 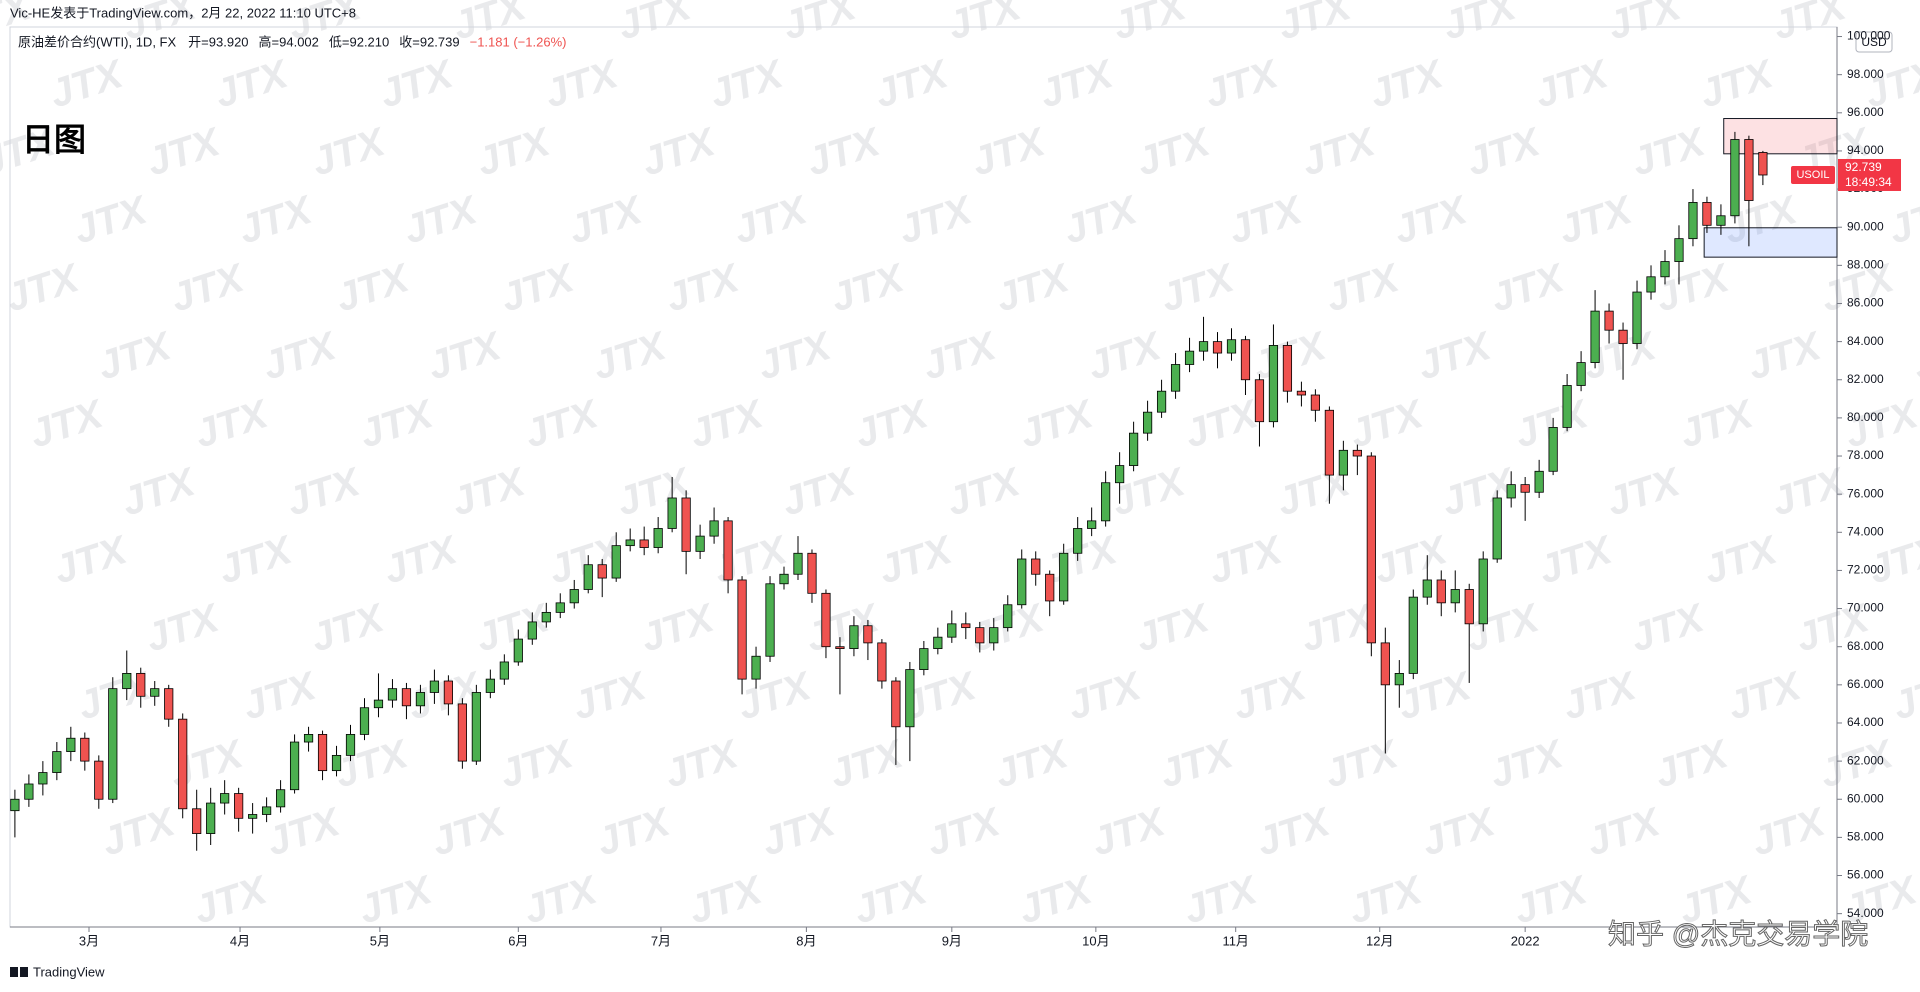 What do you see at coordinates (1738, 933) in the screenshot?
I see `credit: 知乎 @杰克交易学院` at bounding box center [1738, 933].